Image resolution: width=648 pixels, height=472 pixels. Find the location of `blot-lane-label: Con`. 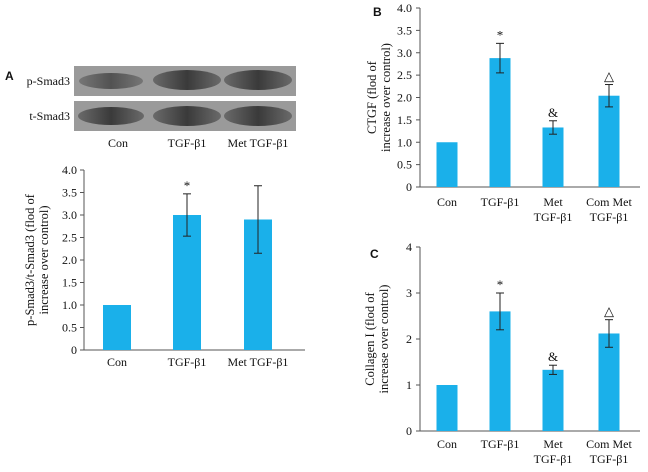

blot-lane-label: Con is located at coordinates (118, 143).